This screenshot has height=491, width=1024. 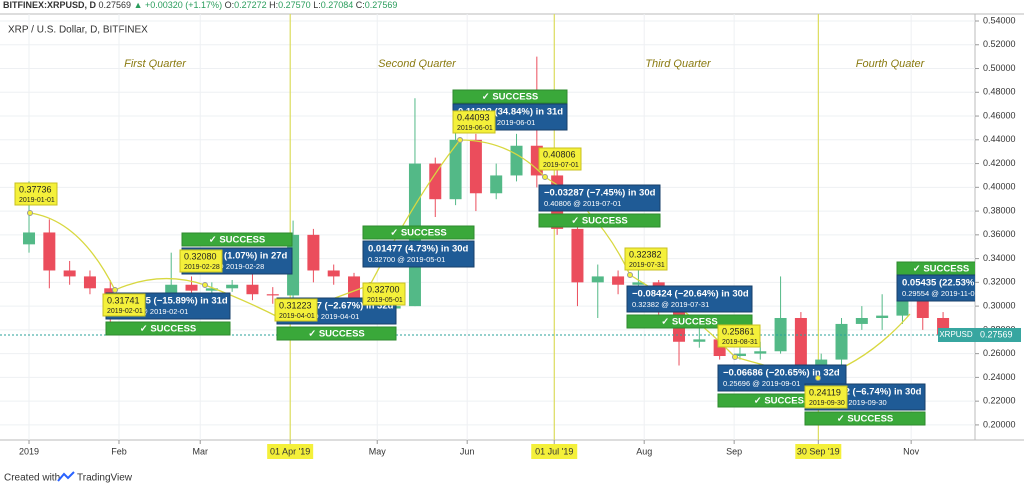 I want to click on ohlc-value: 0.27569, so click(x=381, y=5).